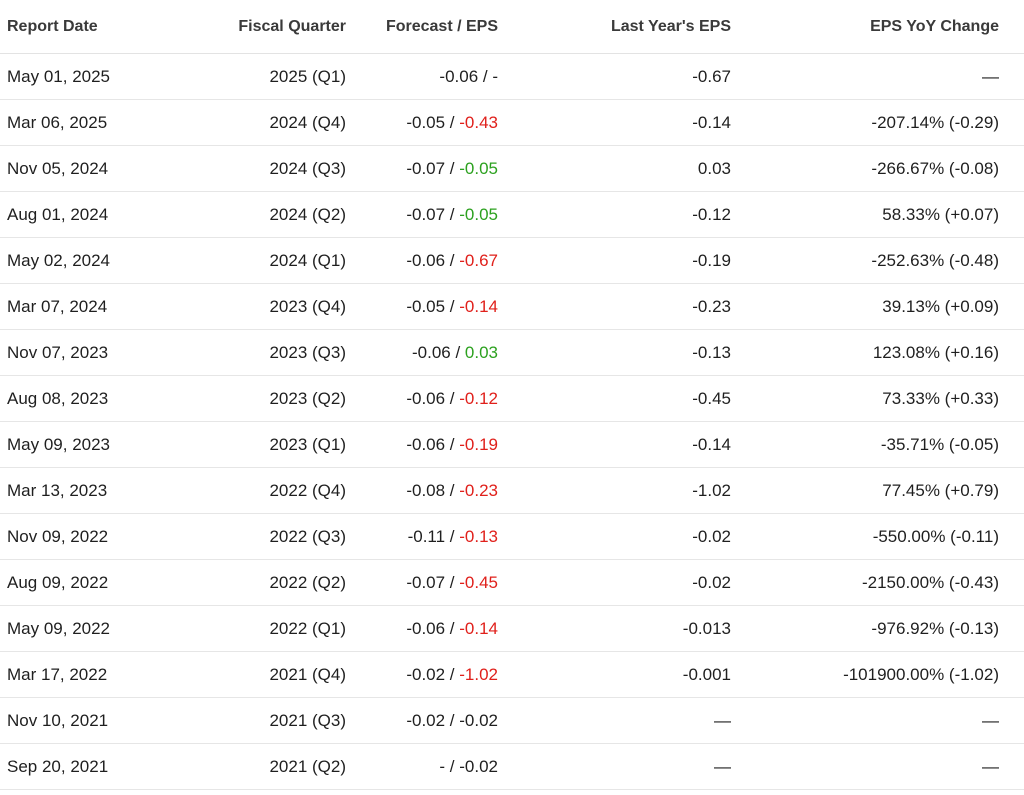 The width and height of the screenshot is (1024, 795). What do you see at coordinates (478, 720) in the screenshot?
I see `actual-eps-value: -0.02` at bounding box center [478, 720].